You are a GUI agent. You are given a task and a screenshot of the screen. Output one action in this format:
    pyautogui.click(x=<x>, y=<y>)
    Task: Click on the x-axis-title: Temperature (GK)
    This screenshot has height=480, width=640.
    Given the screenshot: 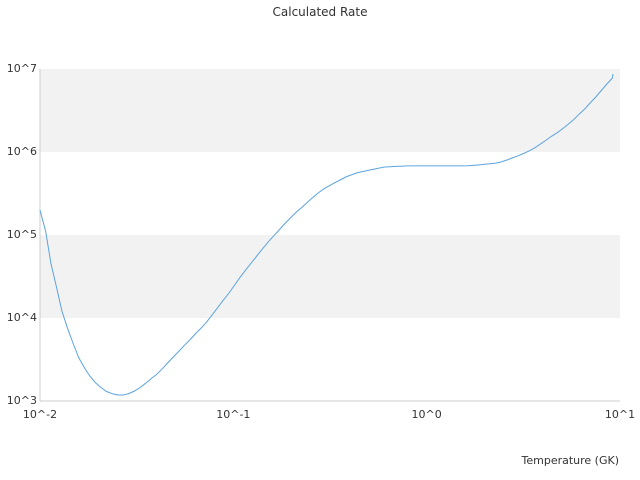 What is the action you would take?
    pyautogui.click(x=570, y=460)
    